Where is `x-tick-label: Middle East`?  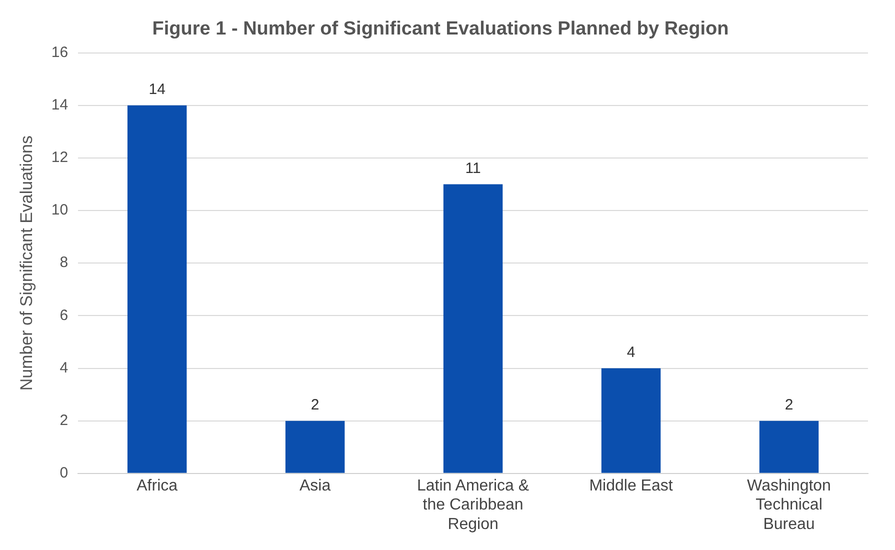
x-tick-label: Middle East is located at coordinates (631, 485).